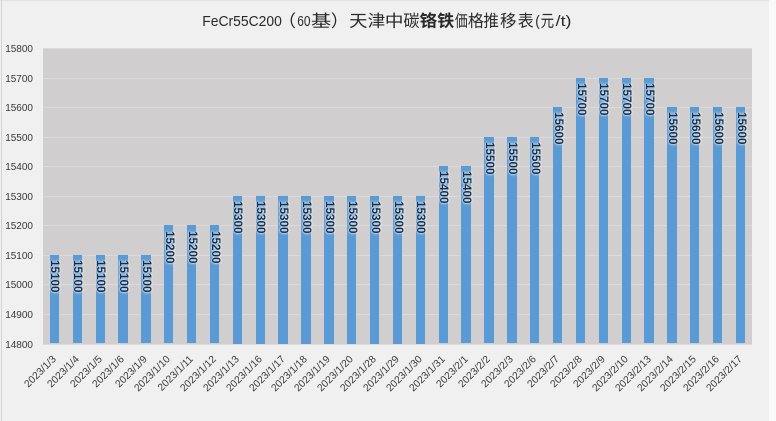  What do you see at coordinates (241, 21) in the screenshot?
I see `svg-text: FeCr55C200` at bounding box center [241, 21].